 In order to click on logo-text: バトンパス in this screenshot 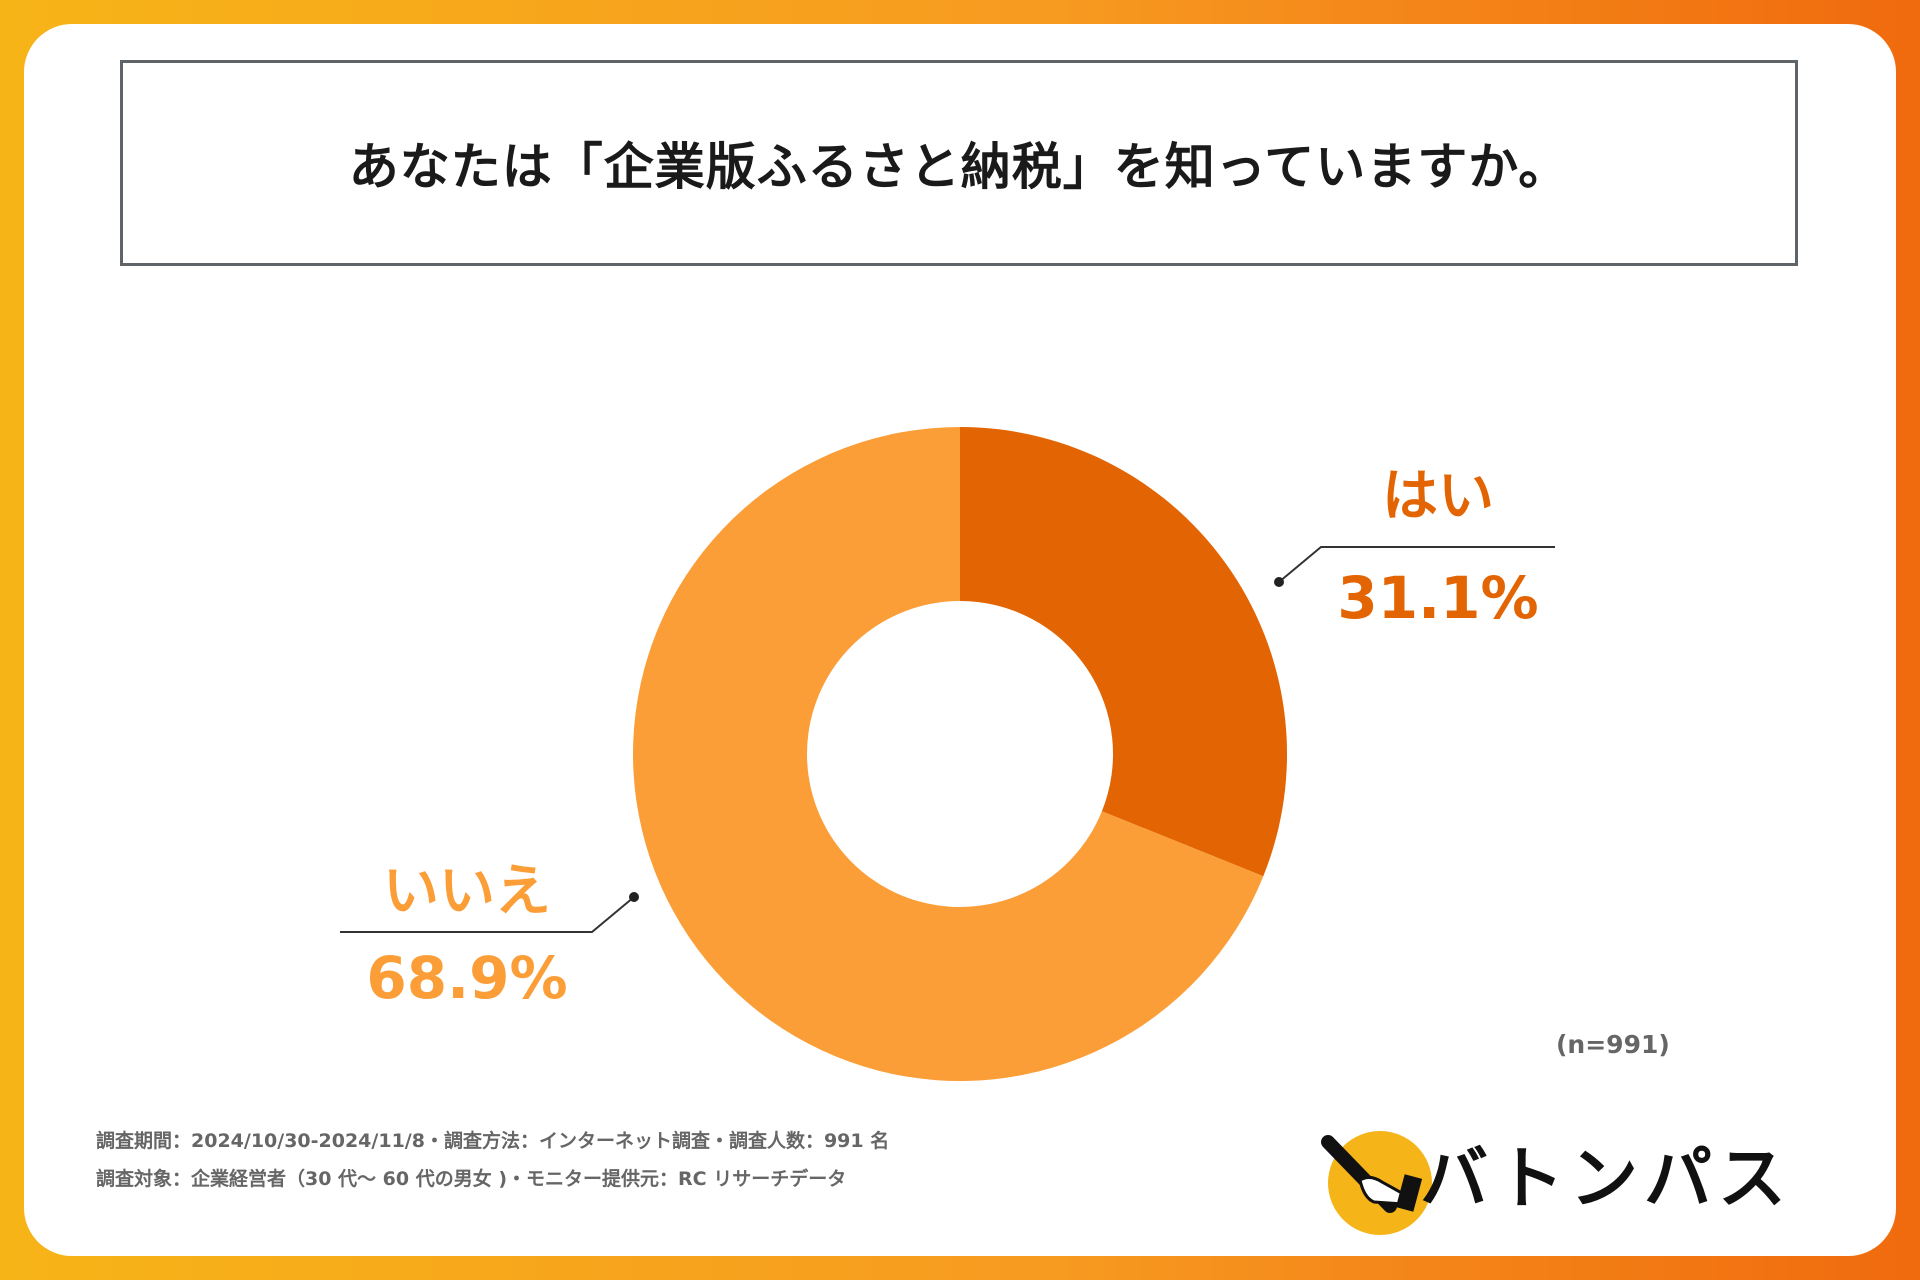, I will do `click(1606, 1179)`.